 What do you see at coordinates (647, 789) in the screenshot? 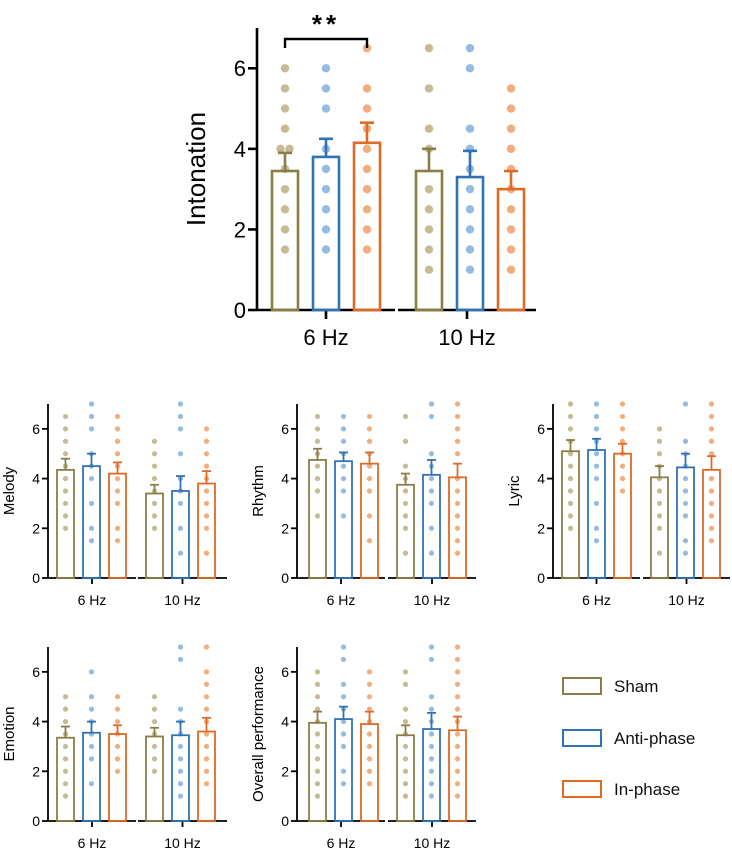
I see `legend-label-in-phase: In-phase` at bounding box center [647, 789].